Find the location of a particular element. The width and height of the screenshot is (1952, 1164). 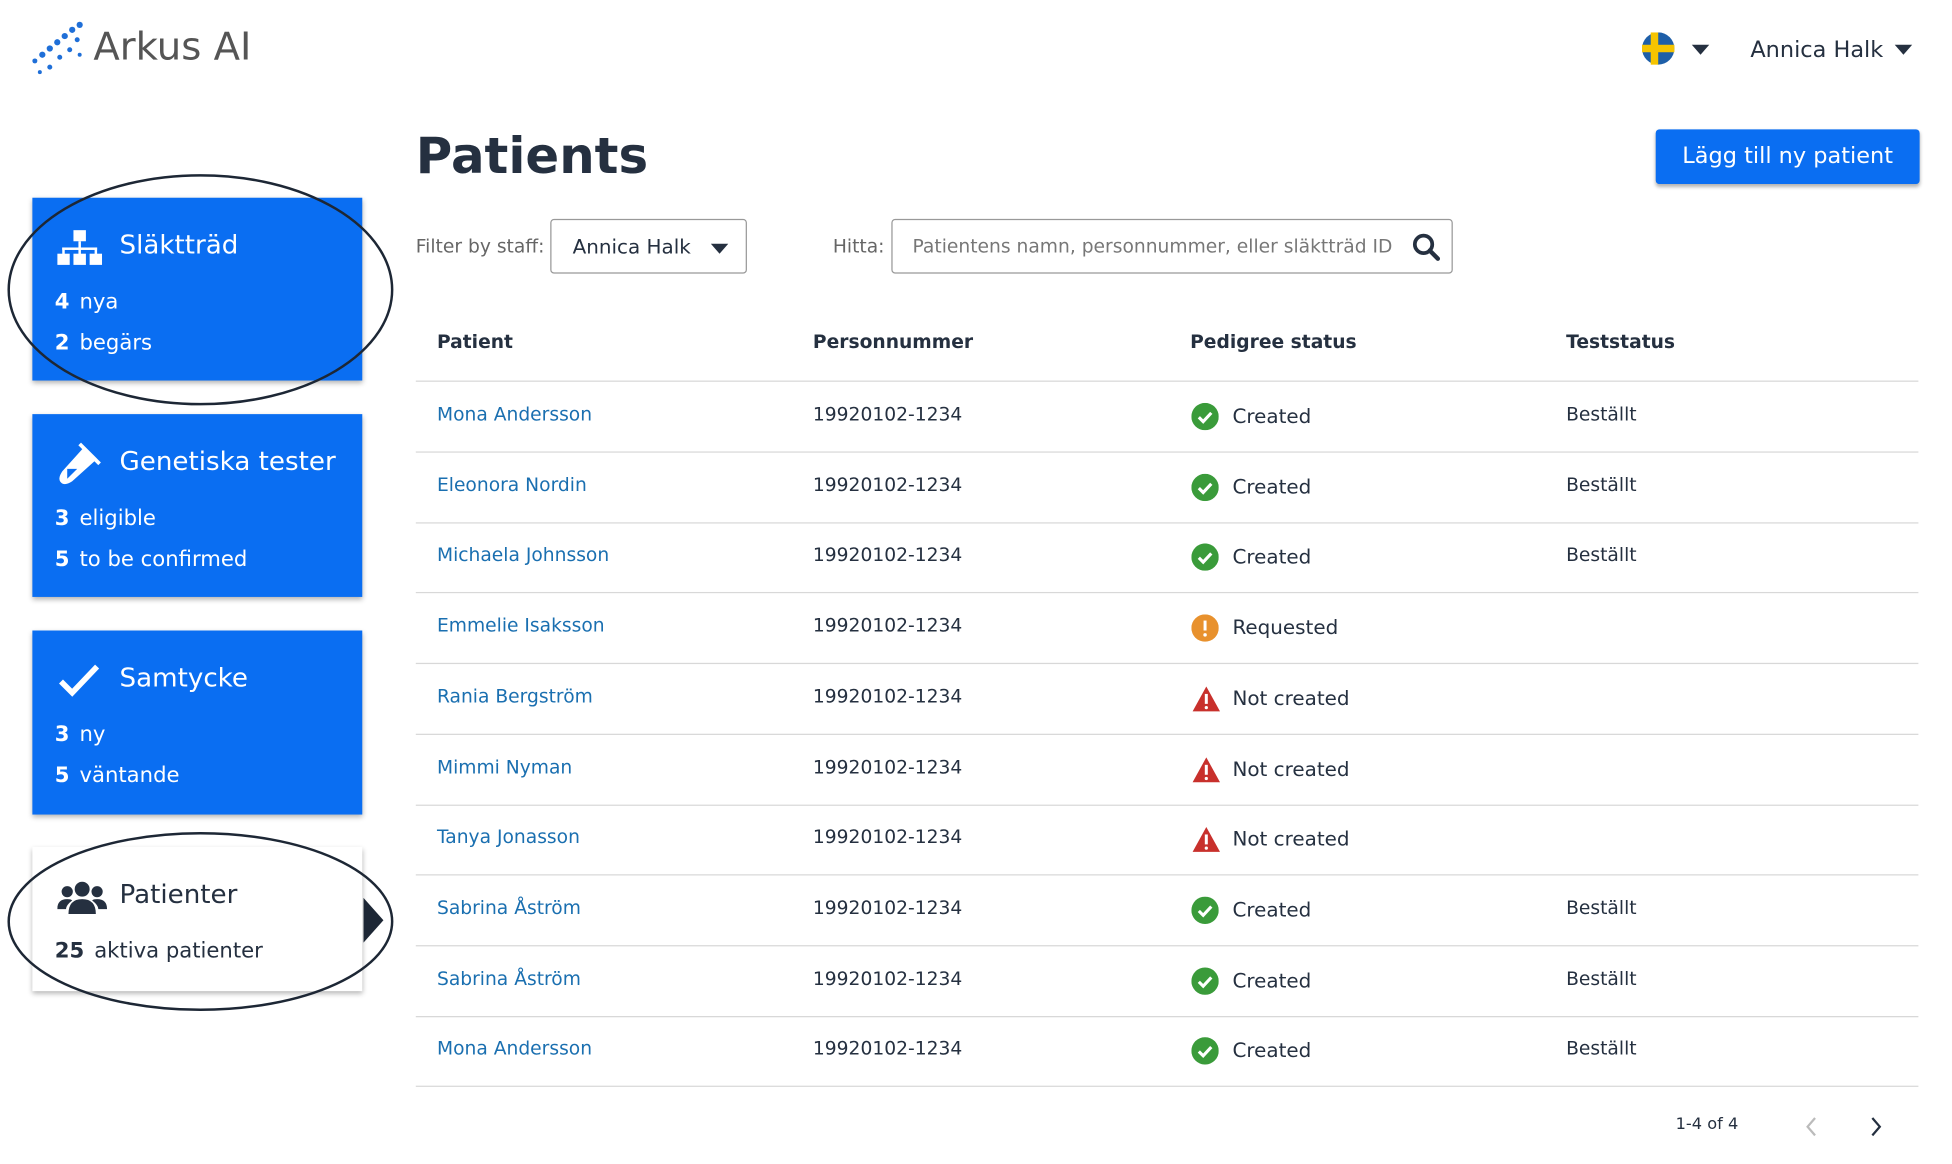

card-stat: 25 aktiva patienter is located at coordinates (159, 951).